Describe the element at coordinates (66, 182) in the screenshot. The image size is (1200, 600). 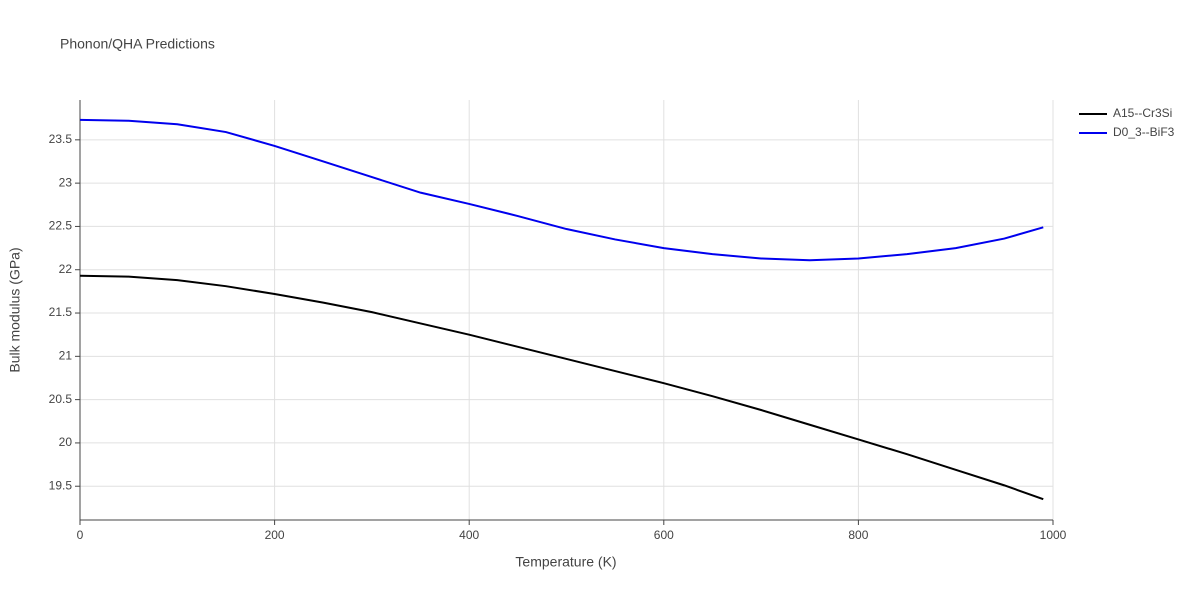
I see `y-tick-label: 23` at that location.